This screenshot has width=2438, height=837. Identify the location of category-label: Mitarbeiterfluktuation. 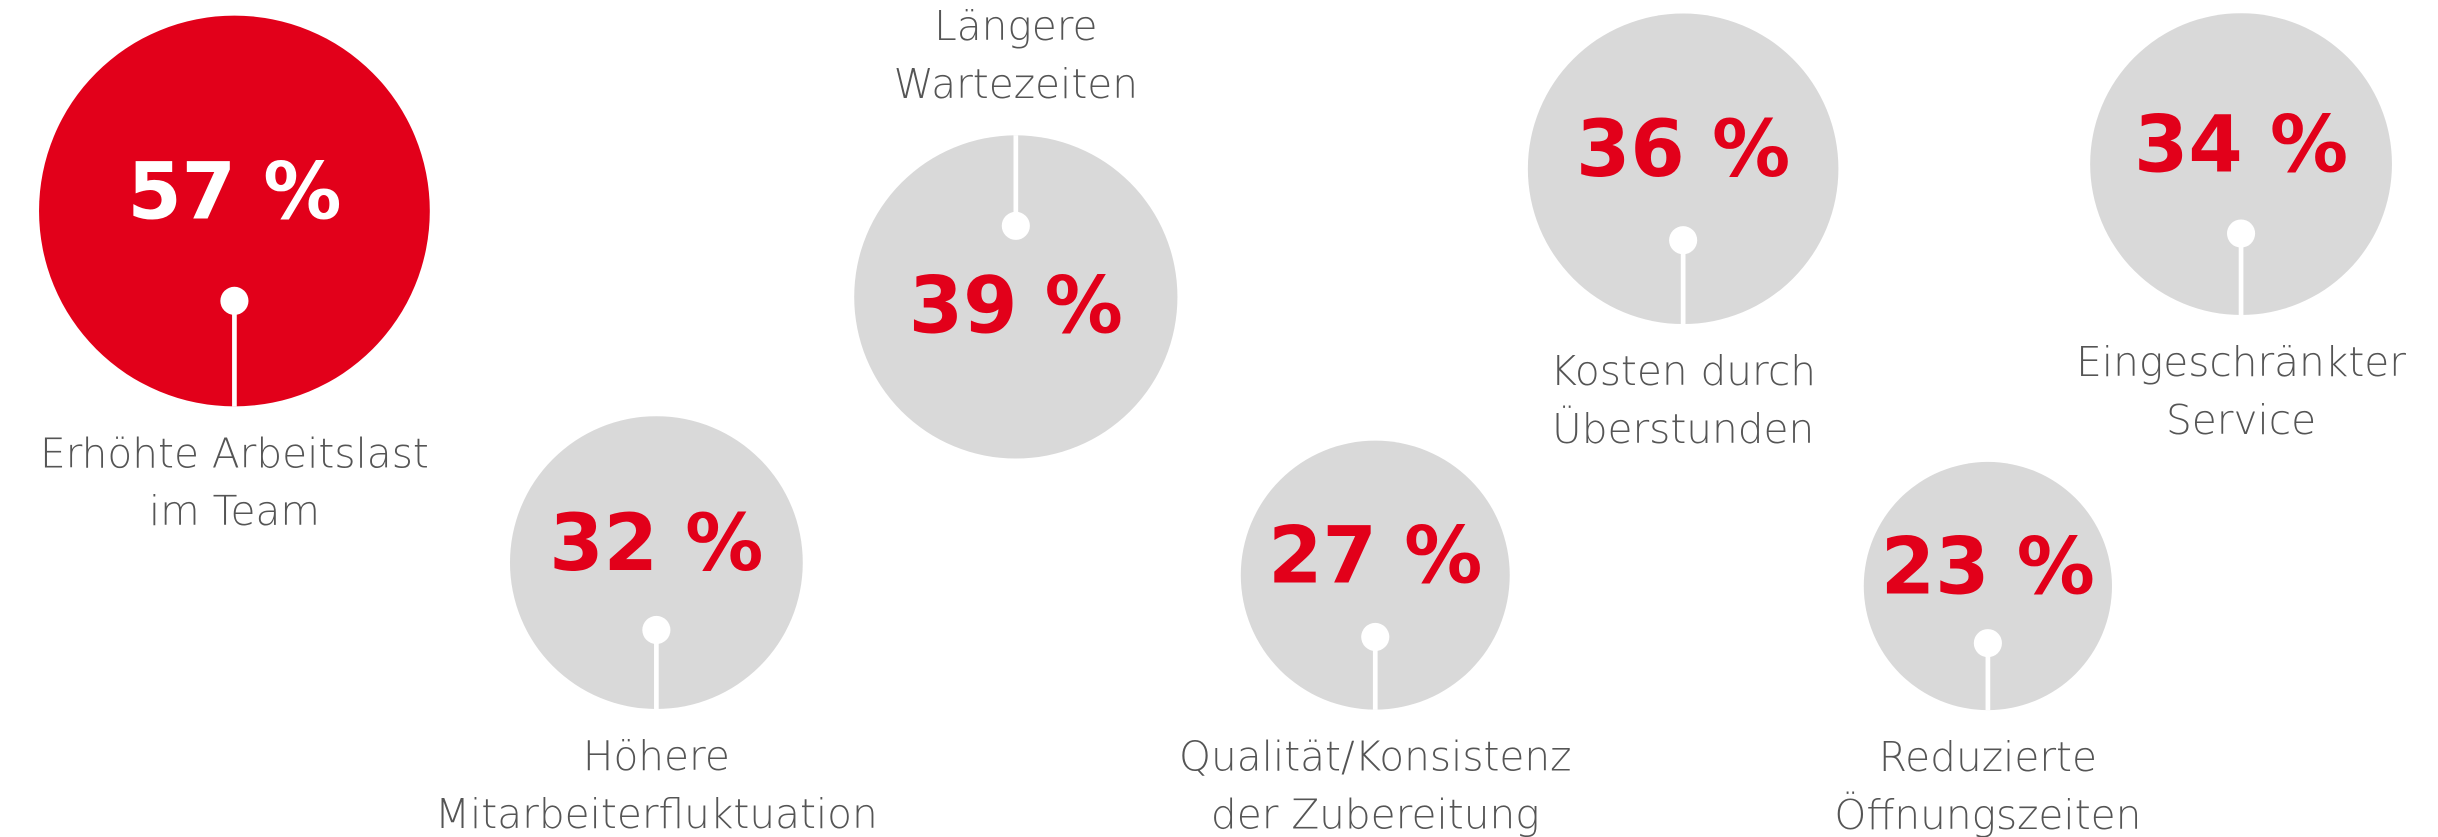
(656, 813).